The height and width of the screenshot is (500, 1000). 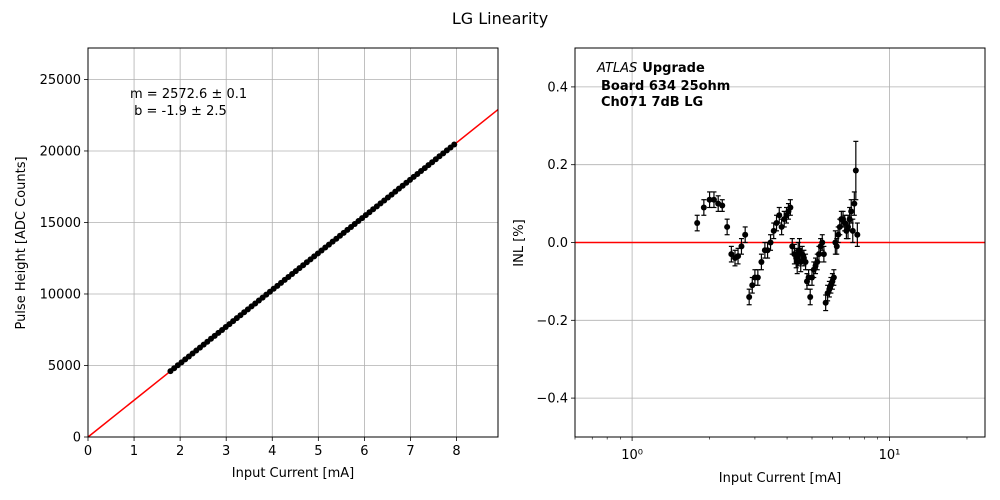 I want to click on left-x-tick-label: 7, so click(x=410, y=451).